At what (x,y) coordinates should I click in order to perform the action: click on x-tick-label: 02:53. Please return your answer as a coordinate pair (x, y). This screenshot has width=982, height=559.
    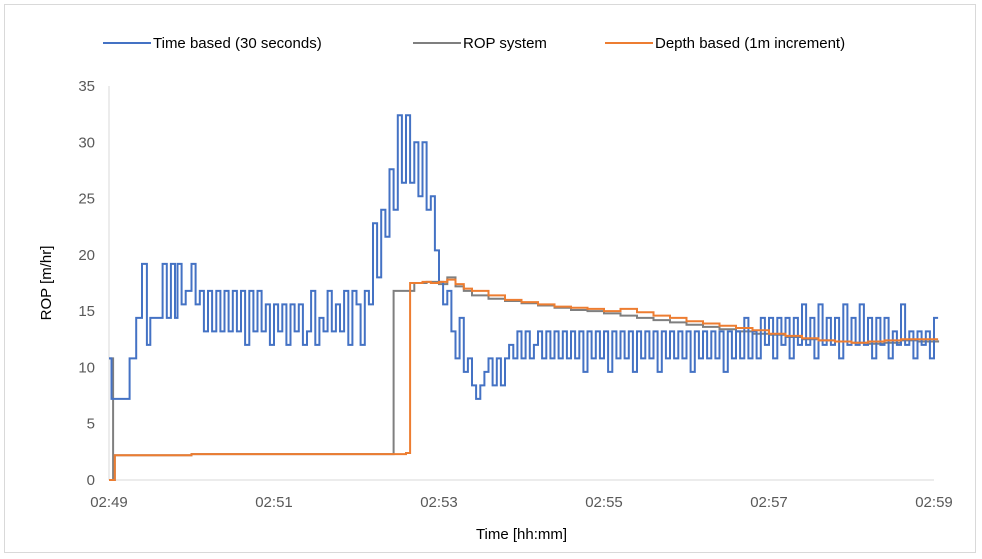
    Looking at the image, I should click on (439, 502).